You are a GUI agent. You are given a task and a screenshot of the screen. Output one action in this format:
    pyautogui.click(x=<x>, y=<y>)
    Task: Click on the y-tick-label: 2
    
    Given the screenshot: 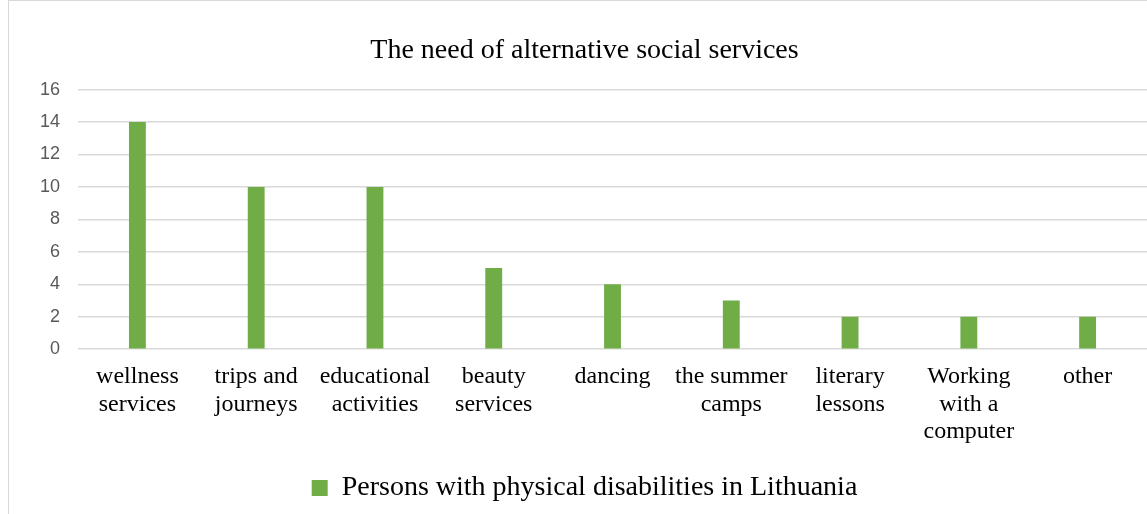 What is the action you would take?
    pyautogui.click(x=55, y=315)
    